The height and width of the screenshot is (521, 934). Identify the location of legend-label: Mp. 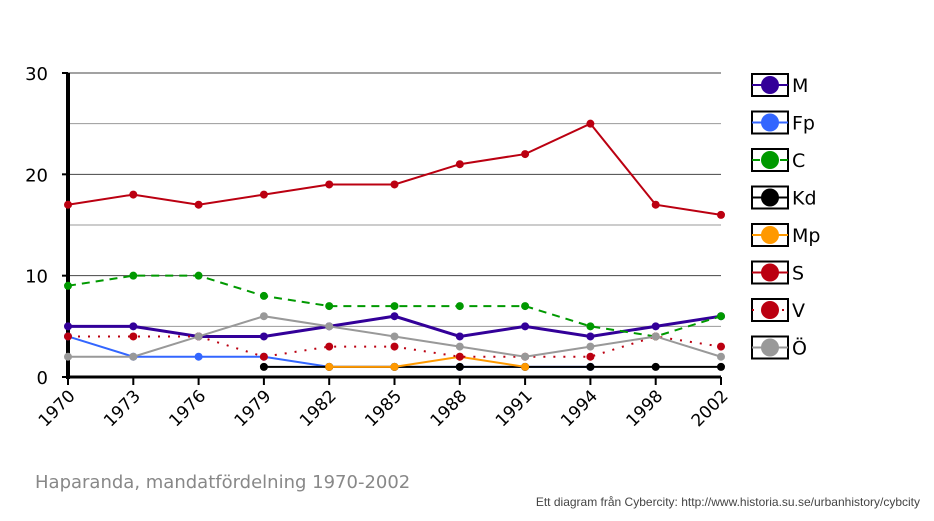
(806, 236).